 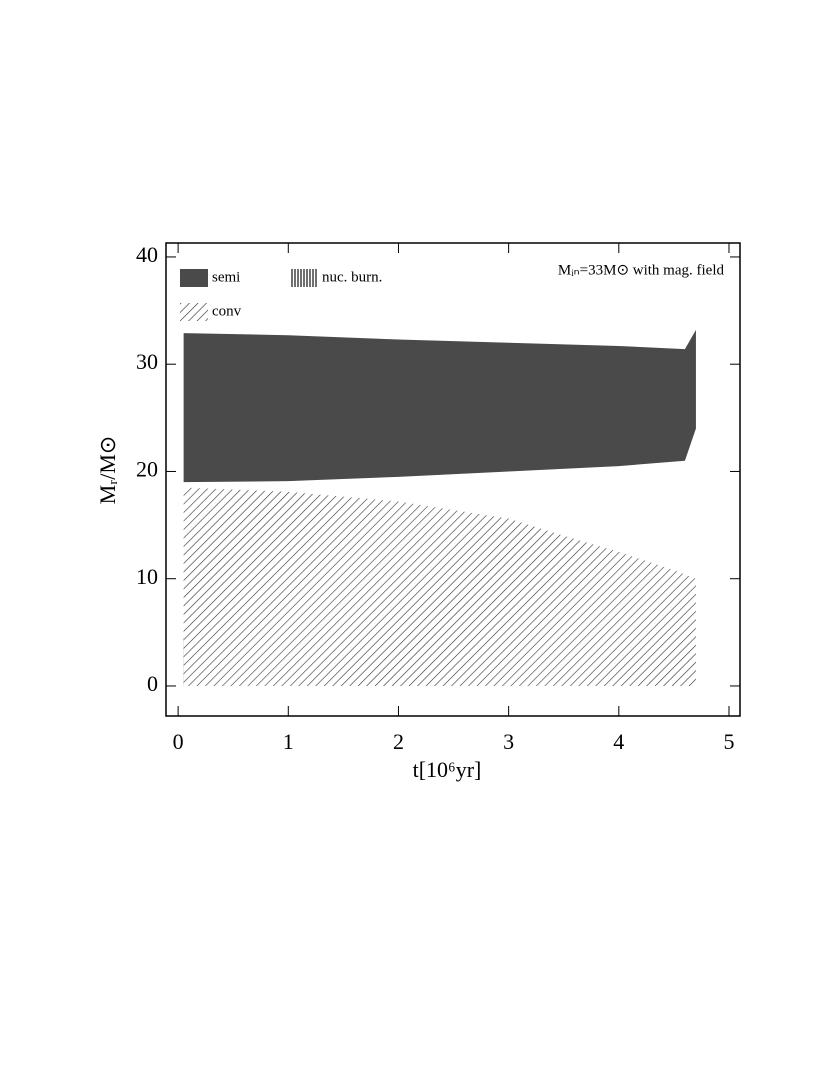 What do you see at coordinates (147, 469) in the screenshot?
I see `y-tick-label: 20` at bounding box center [147, 469].